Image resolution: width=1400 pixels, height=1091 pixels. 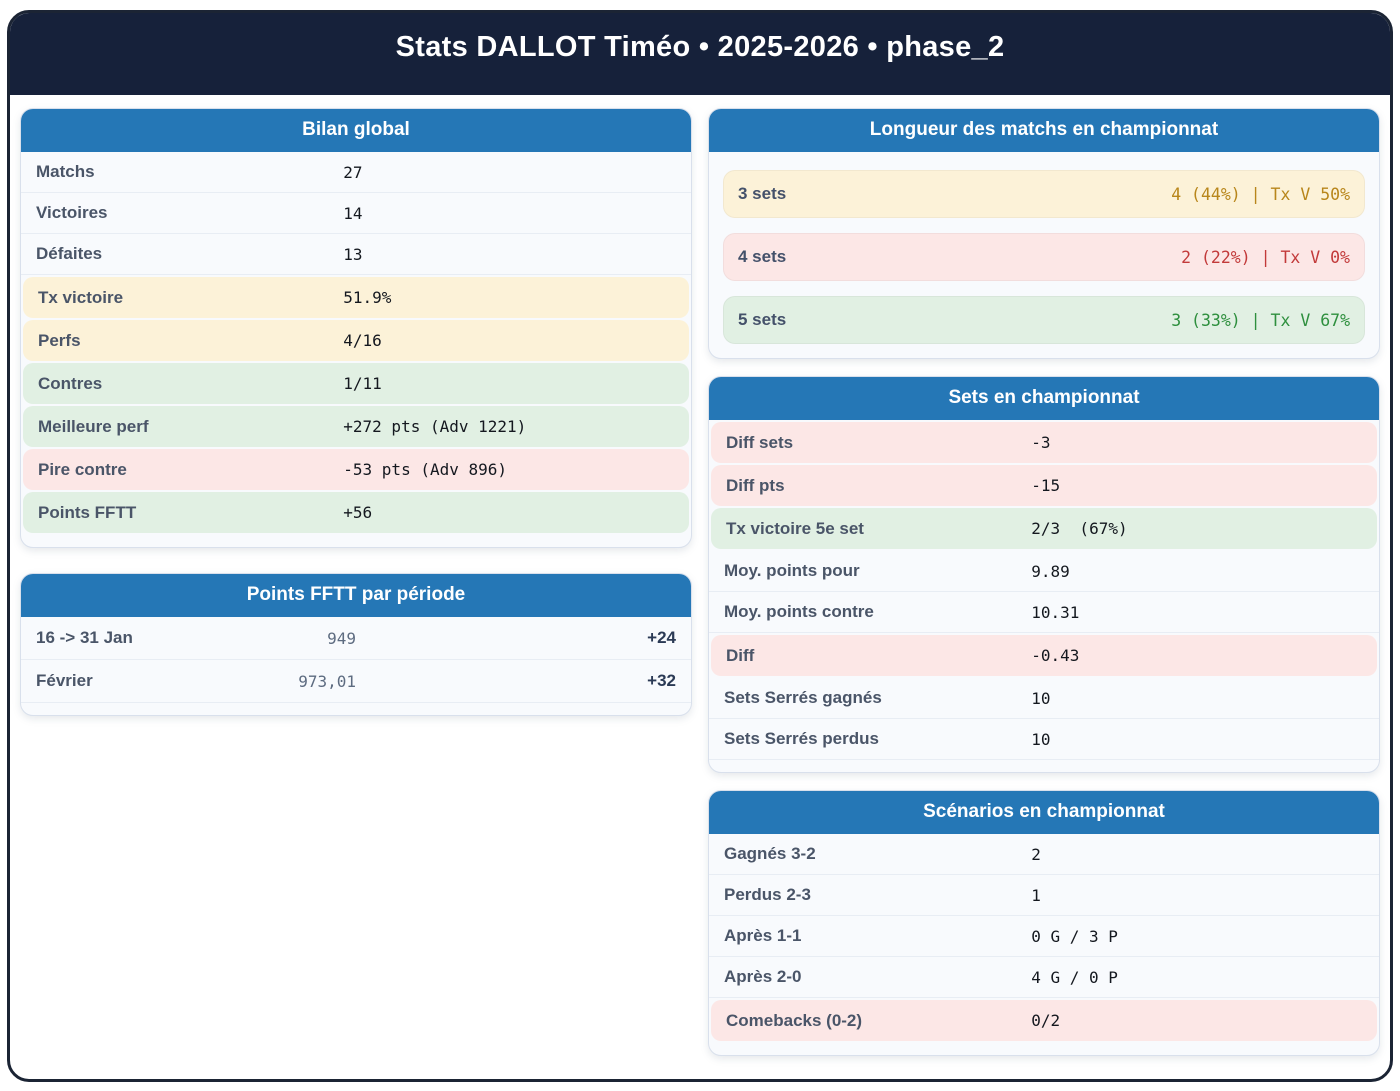 I want to click on stat-row: Contres 1/11, so click(x=356, y=383).